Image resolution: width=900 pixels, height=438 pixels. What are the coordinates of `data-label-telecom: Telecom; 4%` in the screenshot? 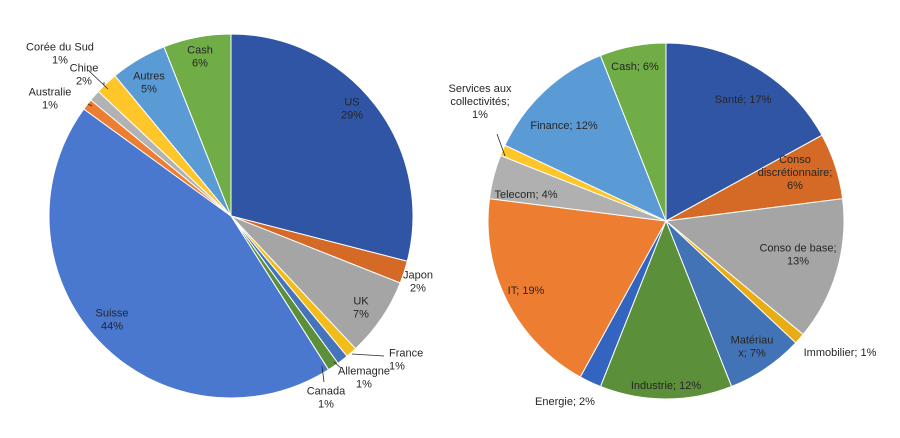 It's located at (526, 195).